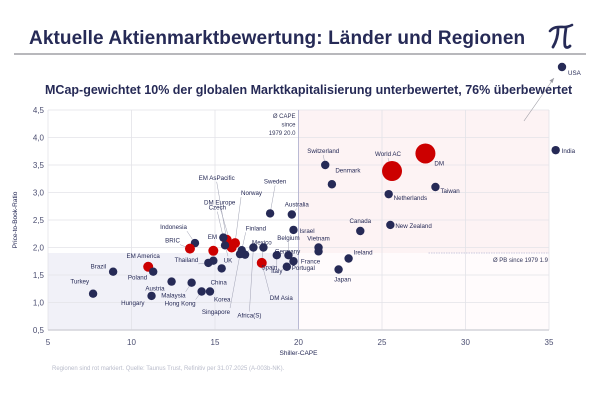 The height and width of the screenshot is (415, 600). I want to click on point-label: Germany, so click(288, 251).